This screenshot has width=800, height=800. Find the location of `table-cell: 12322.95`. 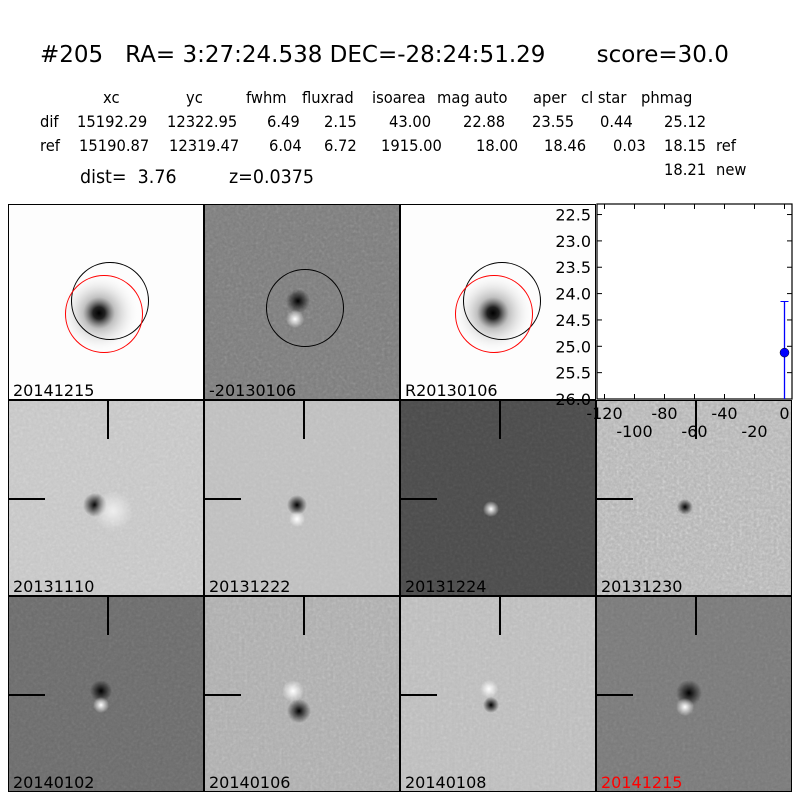

table-cell: 12322.95 is located at coordinates (202, 121).